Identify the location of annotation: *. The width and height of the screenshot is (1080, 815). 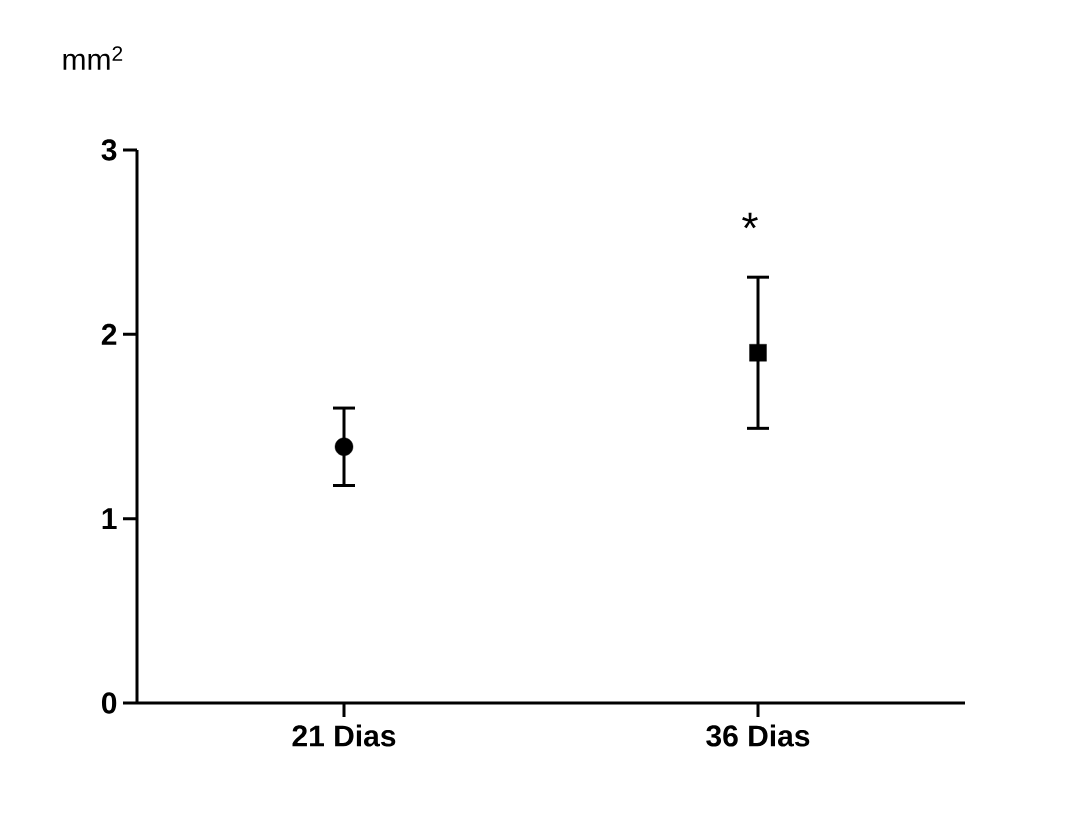
(750, 220).